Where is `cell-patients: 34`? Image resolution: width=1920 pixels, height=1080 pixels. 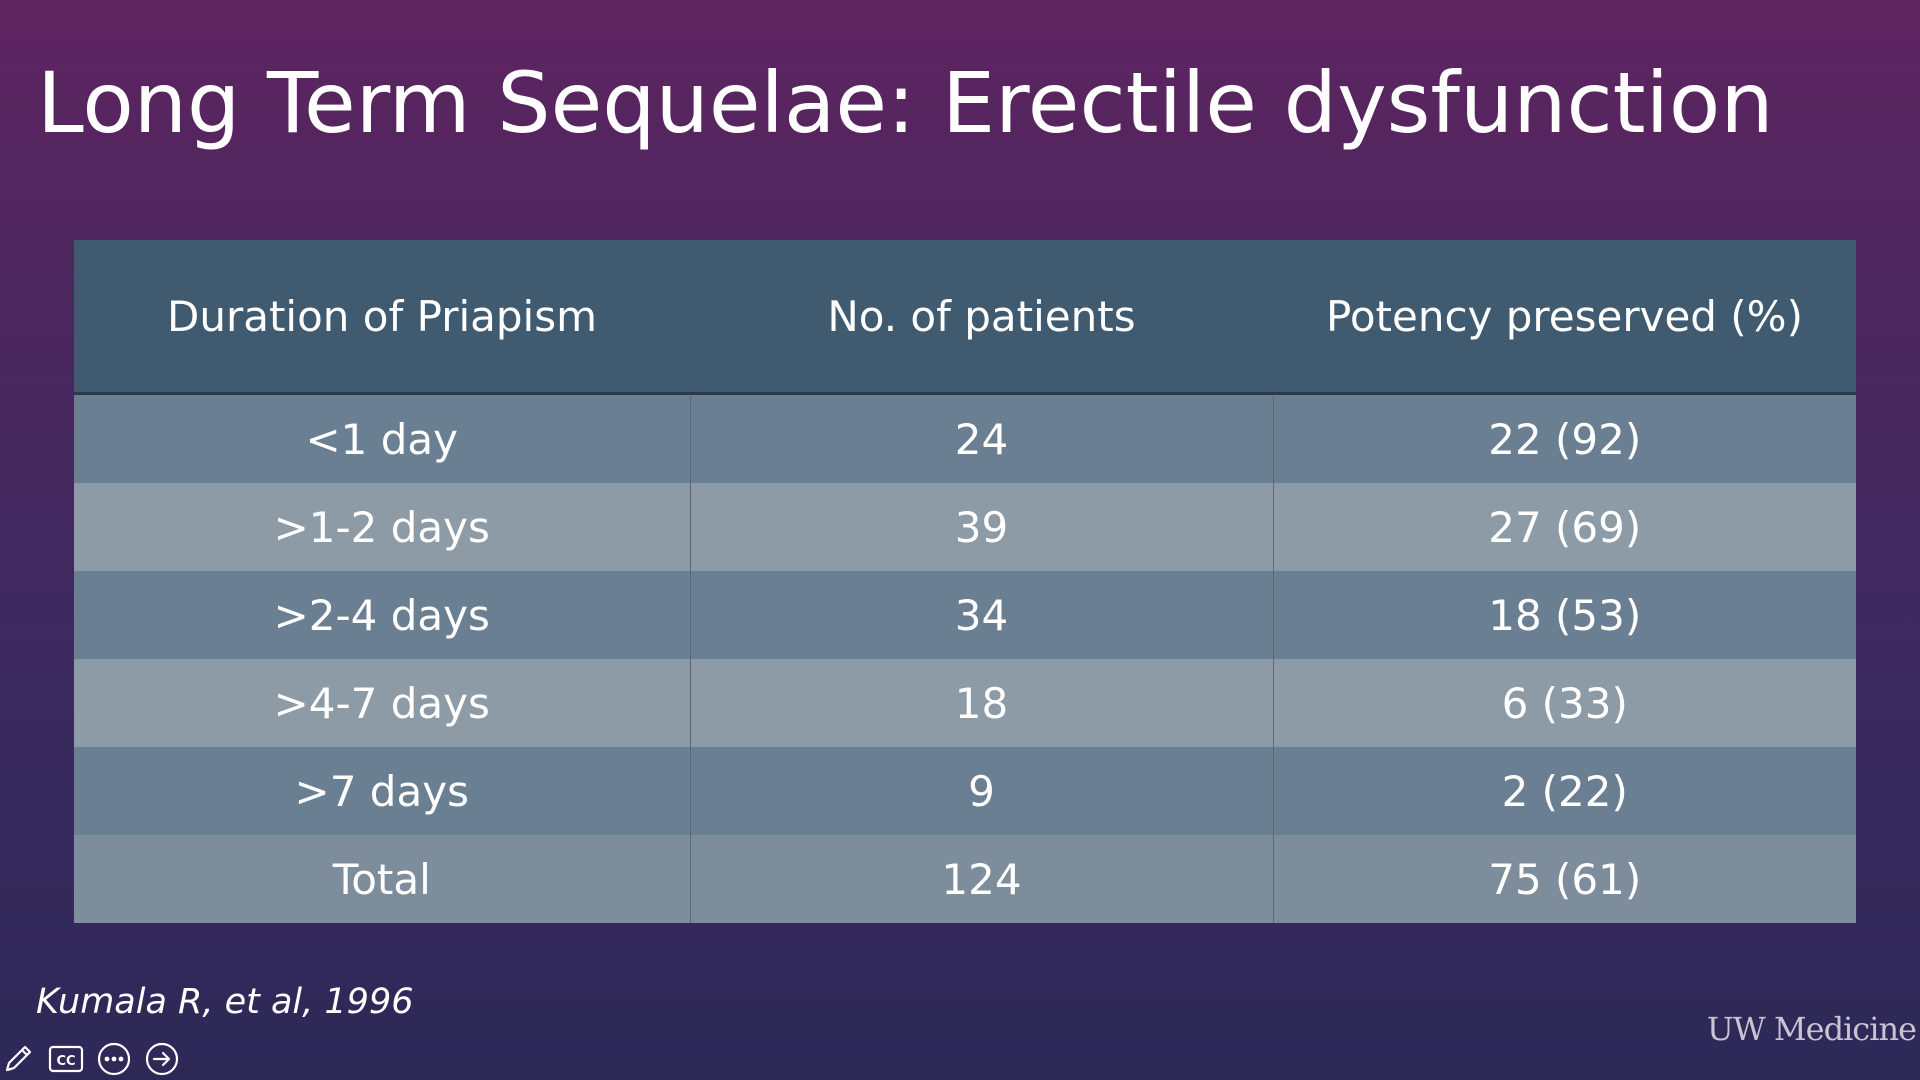 cell-patients: 34 is located at coordinates (982, 615).